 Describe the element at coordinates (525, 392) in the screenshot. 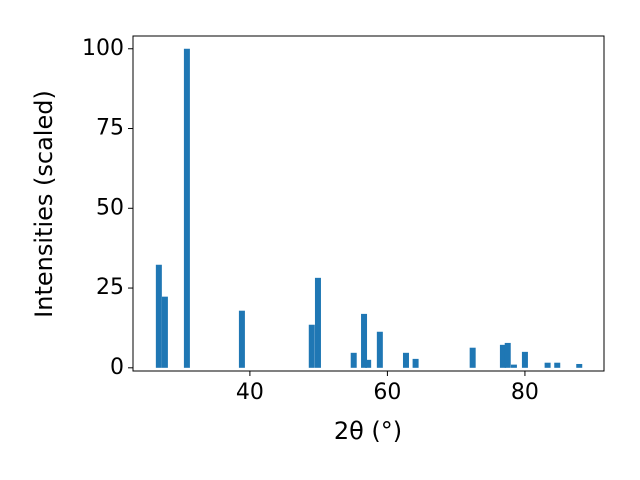

I see `x-tick-label: 80` at that location.